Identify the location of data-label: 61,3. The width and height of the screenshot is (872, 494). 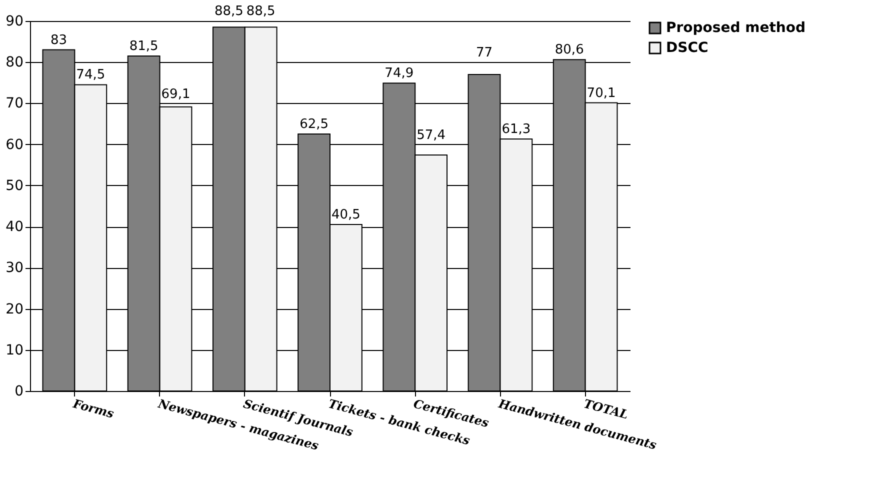
(516, 129).